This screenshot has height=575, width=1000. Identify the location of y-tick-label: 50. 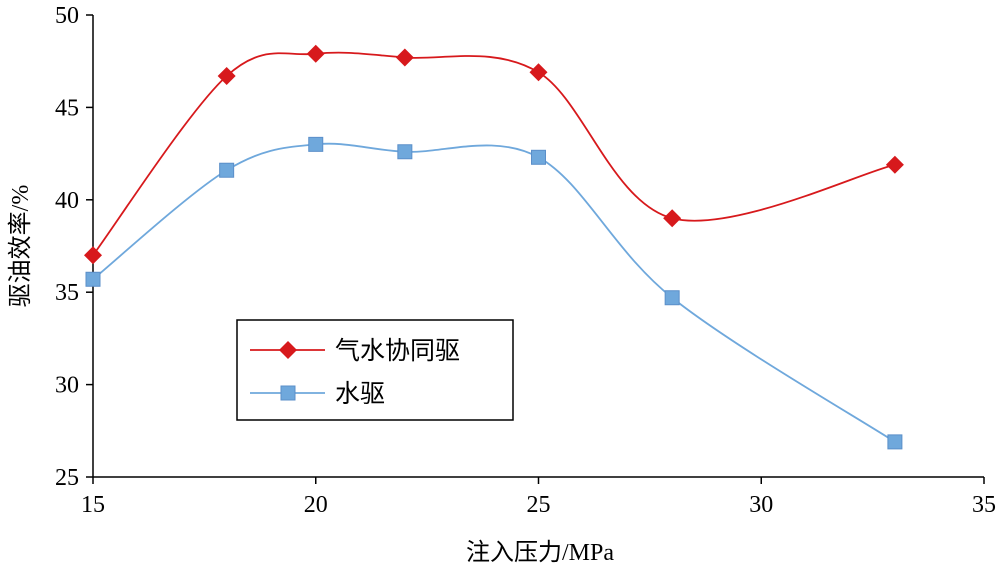
(67, 16).